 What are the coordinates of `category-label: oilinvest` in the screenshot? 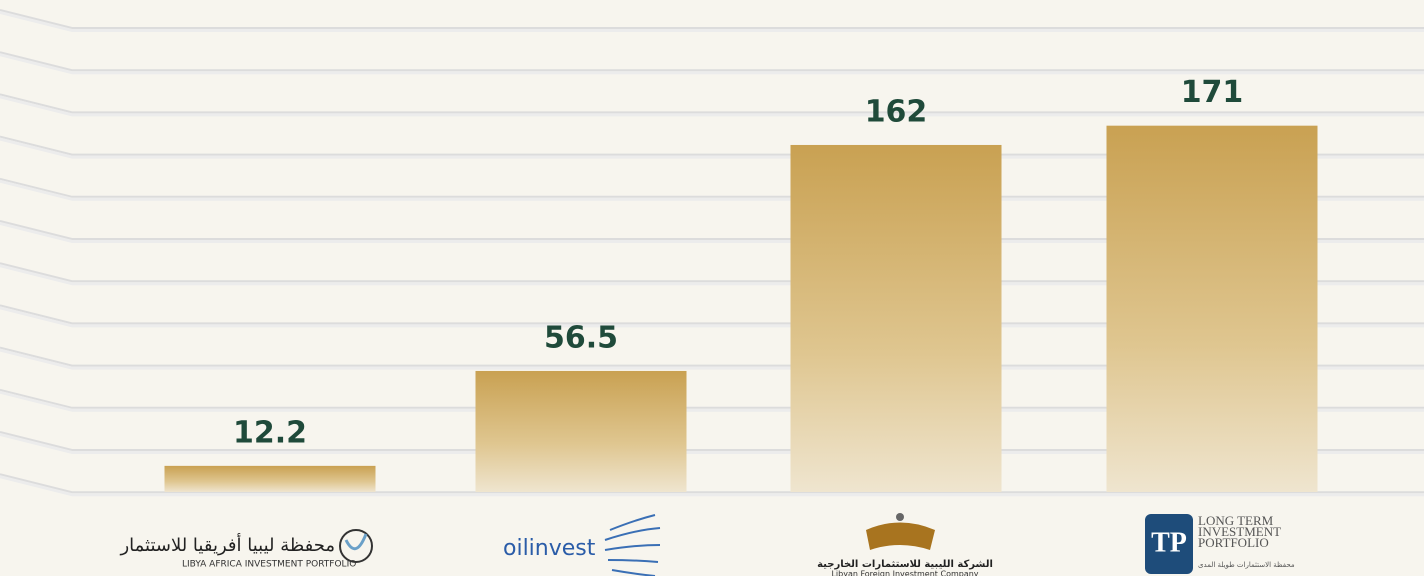 It's located at (549, 548).